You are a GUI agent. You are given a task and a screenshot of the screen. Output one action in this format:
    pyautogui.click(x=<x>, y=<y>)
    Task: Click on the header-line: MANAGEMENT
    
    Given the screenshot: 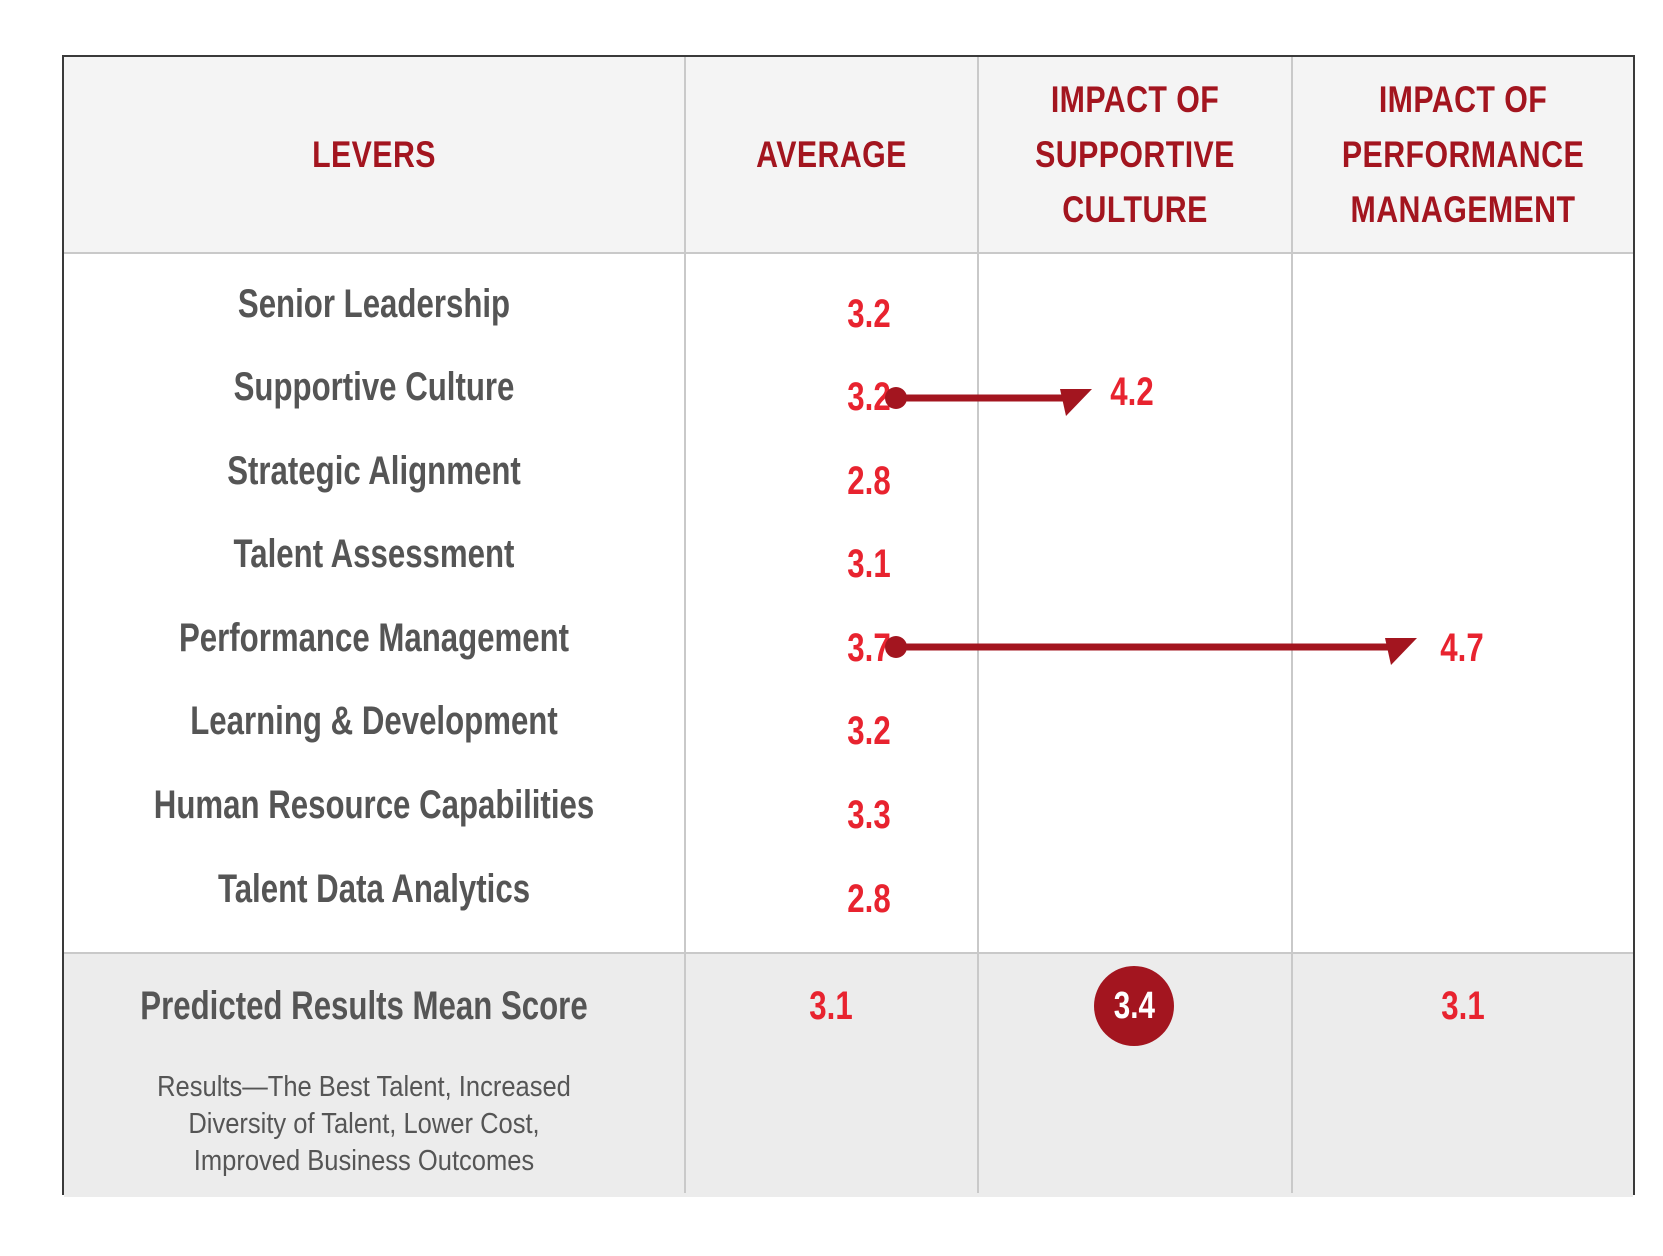 What is the action you would take?
    pyautogui.click(x=1463, y=209)
    